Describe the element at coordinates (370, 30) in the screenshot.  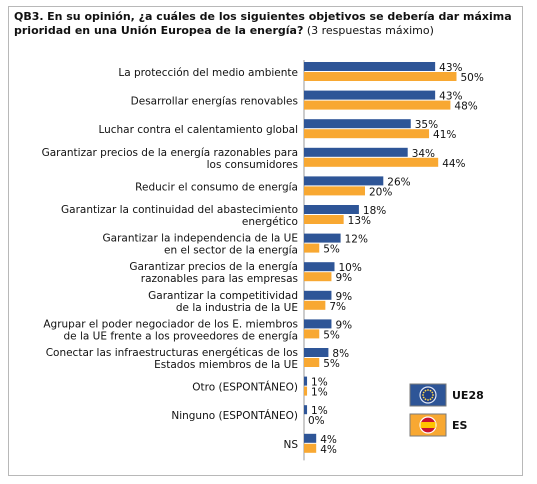
I see `question-note: (3 respuestas máximo)` at that location.